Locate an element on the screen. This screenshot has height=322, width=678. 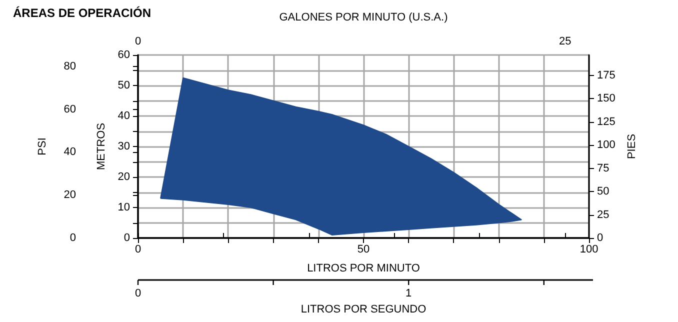
y3-tick-label: 0 is located at coordinates (600, 238).